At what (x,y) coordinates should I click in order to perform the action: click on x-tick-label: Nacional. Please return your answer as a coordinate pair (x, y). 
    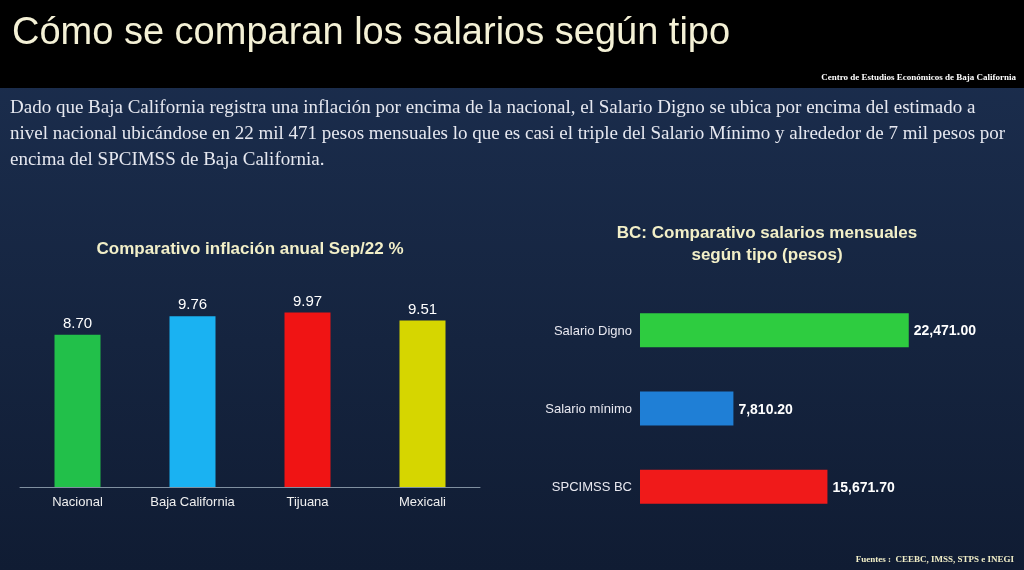
    Looking at the image, I should click on (77, 501).